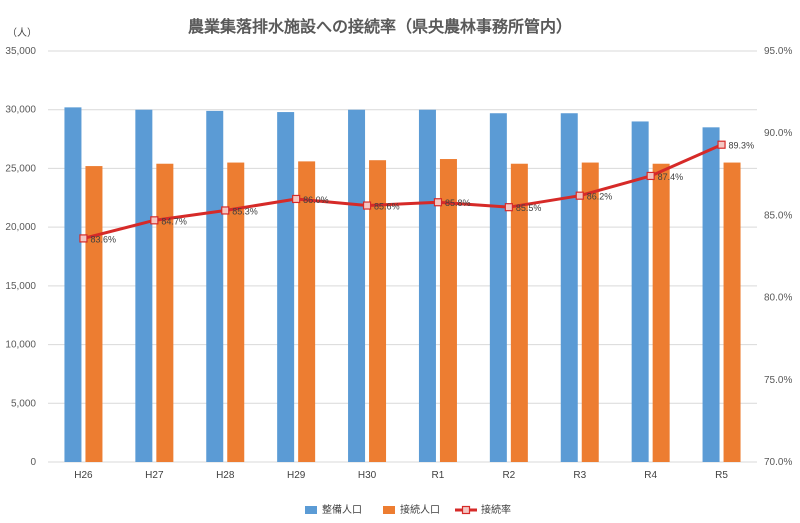  What do you see at coordinates (458, 203) in the screenshot?
I see `rate-data-label: 85.8%` at bounding box center [458, 203].